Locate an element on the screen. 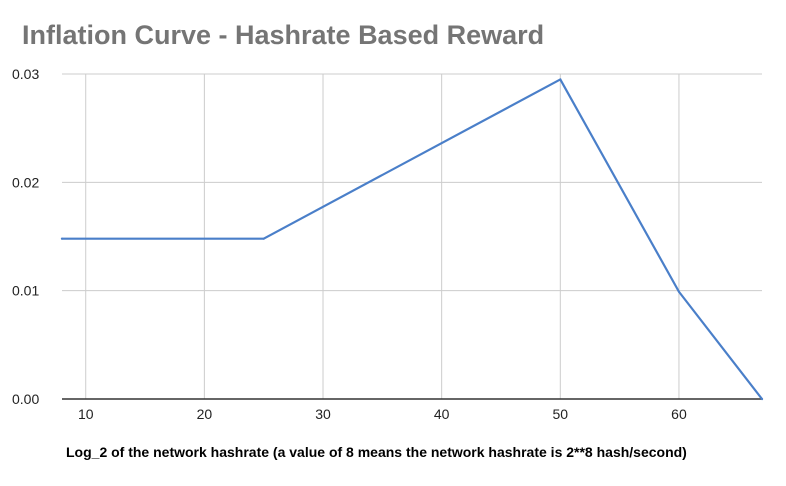  x-tick-label: 30 is located at coordinates (323, 414).